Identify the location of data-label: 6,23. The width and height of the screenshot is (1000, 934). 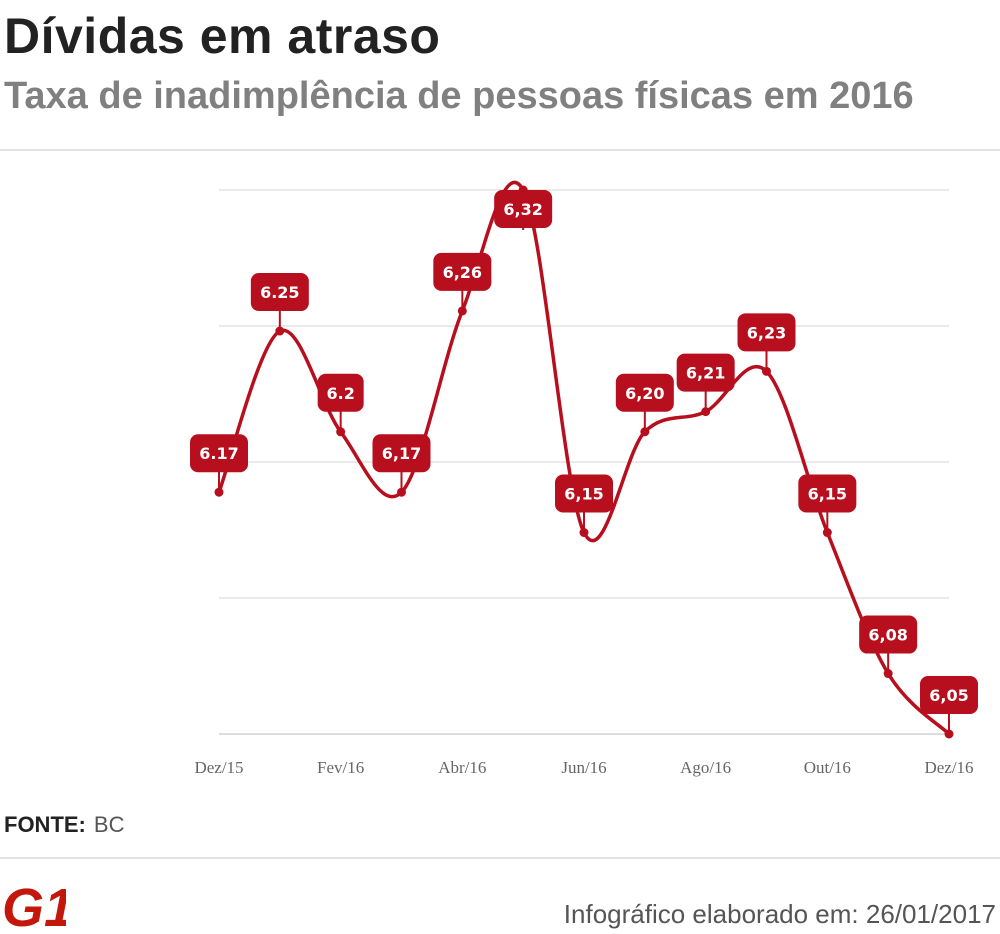
(766, 340).